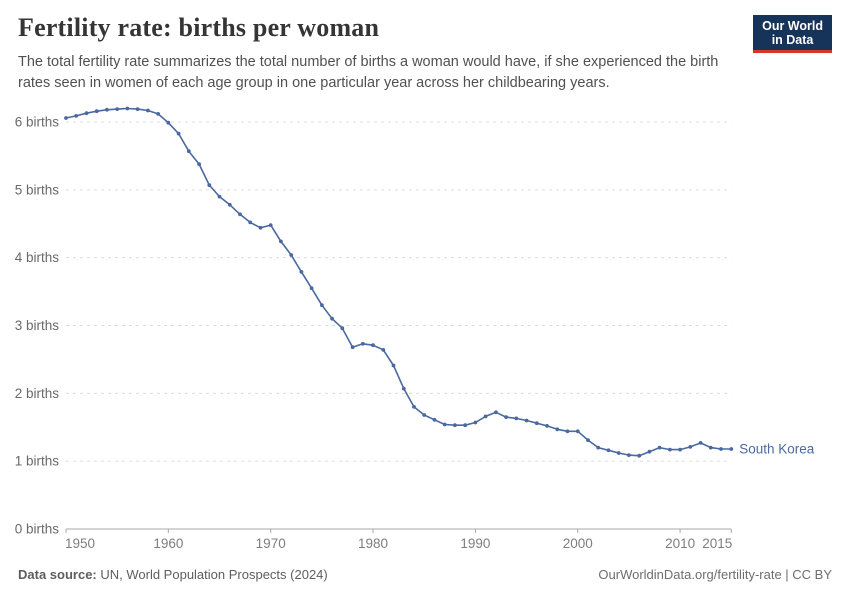 The image size is (850, 600). What do you see at coordinates (37, 529) in the screenshot?
I see `y-tick-label: 0 births` at bounding box center [37, 529].